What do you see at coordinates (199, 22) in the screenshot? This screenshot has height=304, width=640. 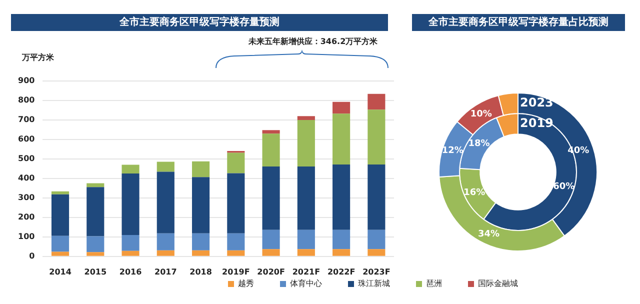 I see `chart-title: 全市主要商务区甲级写字楼存量预测` at bounding box center [199, 22].